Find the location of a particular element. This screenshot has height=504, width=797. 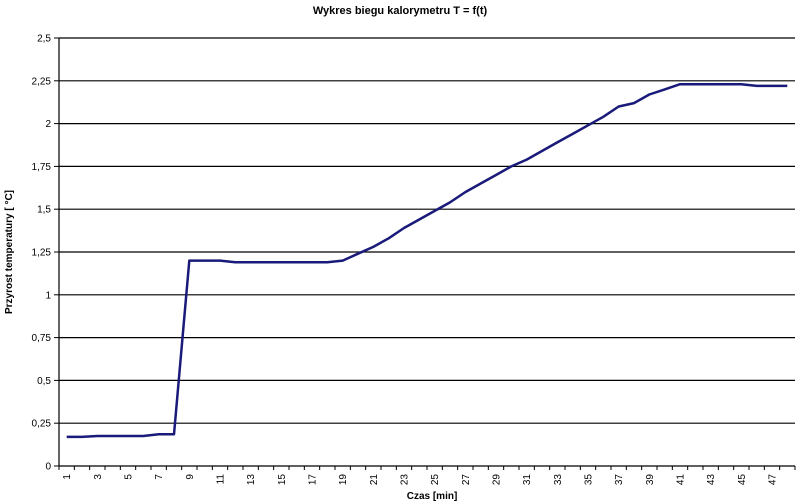

x-tick-label: 3 is located at coordinates (98, 477).